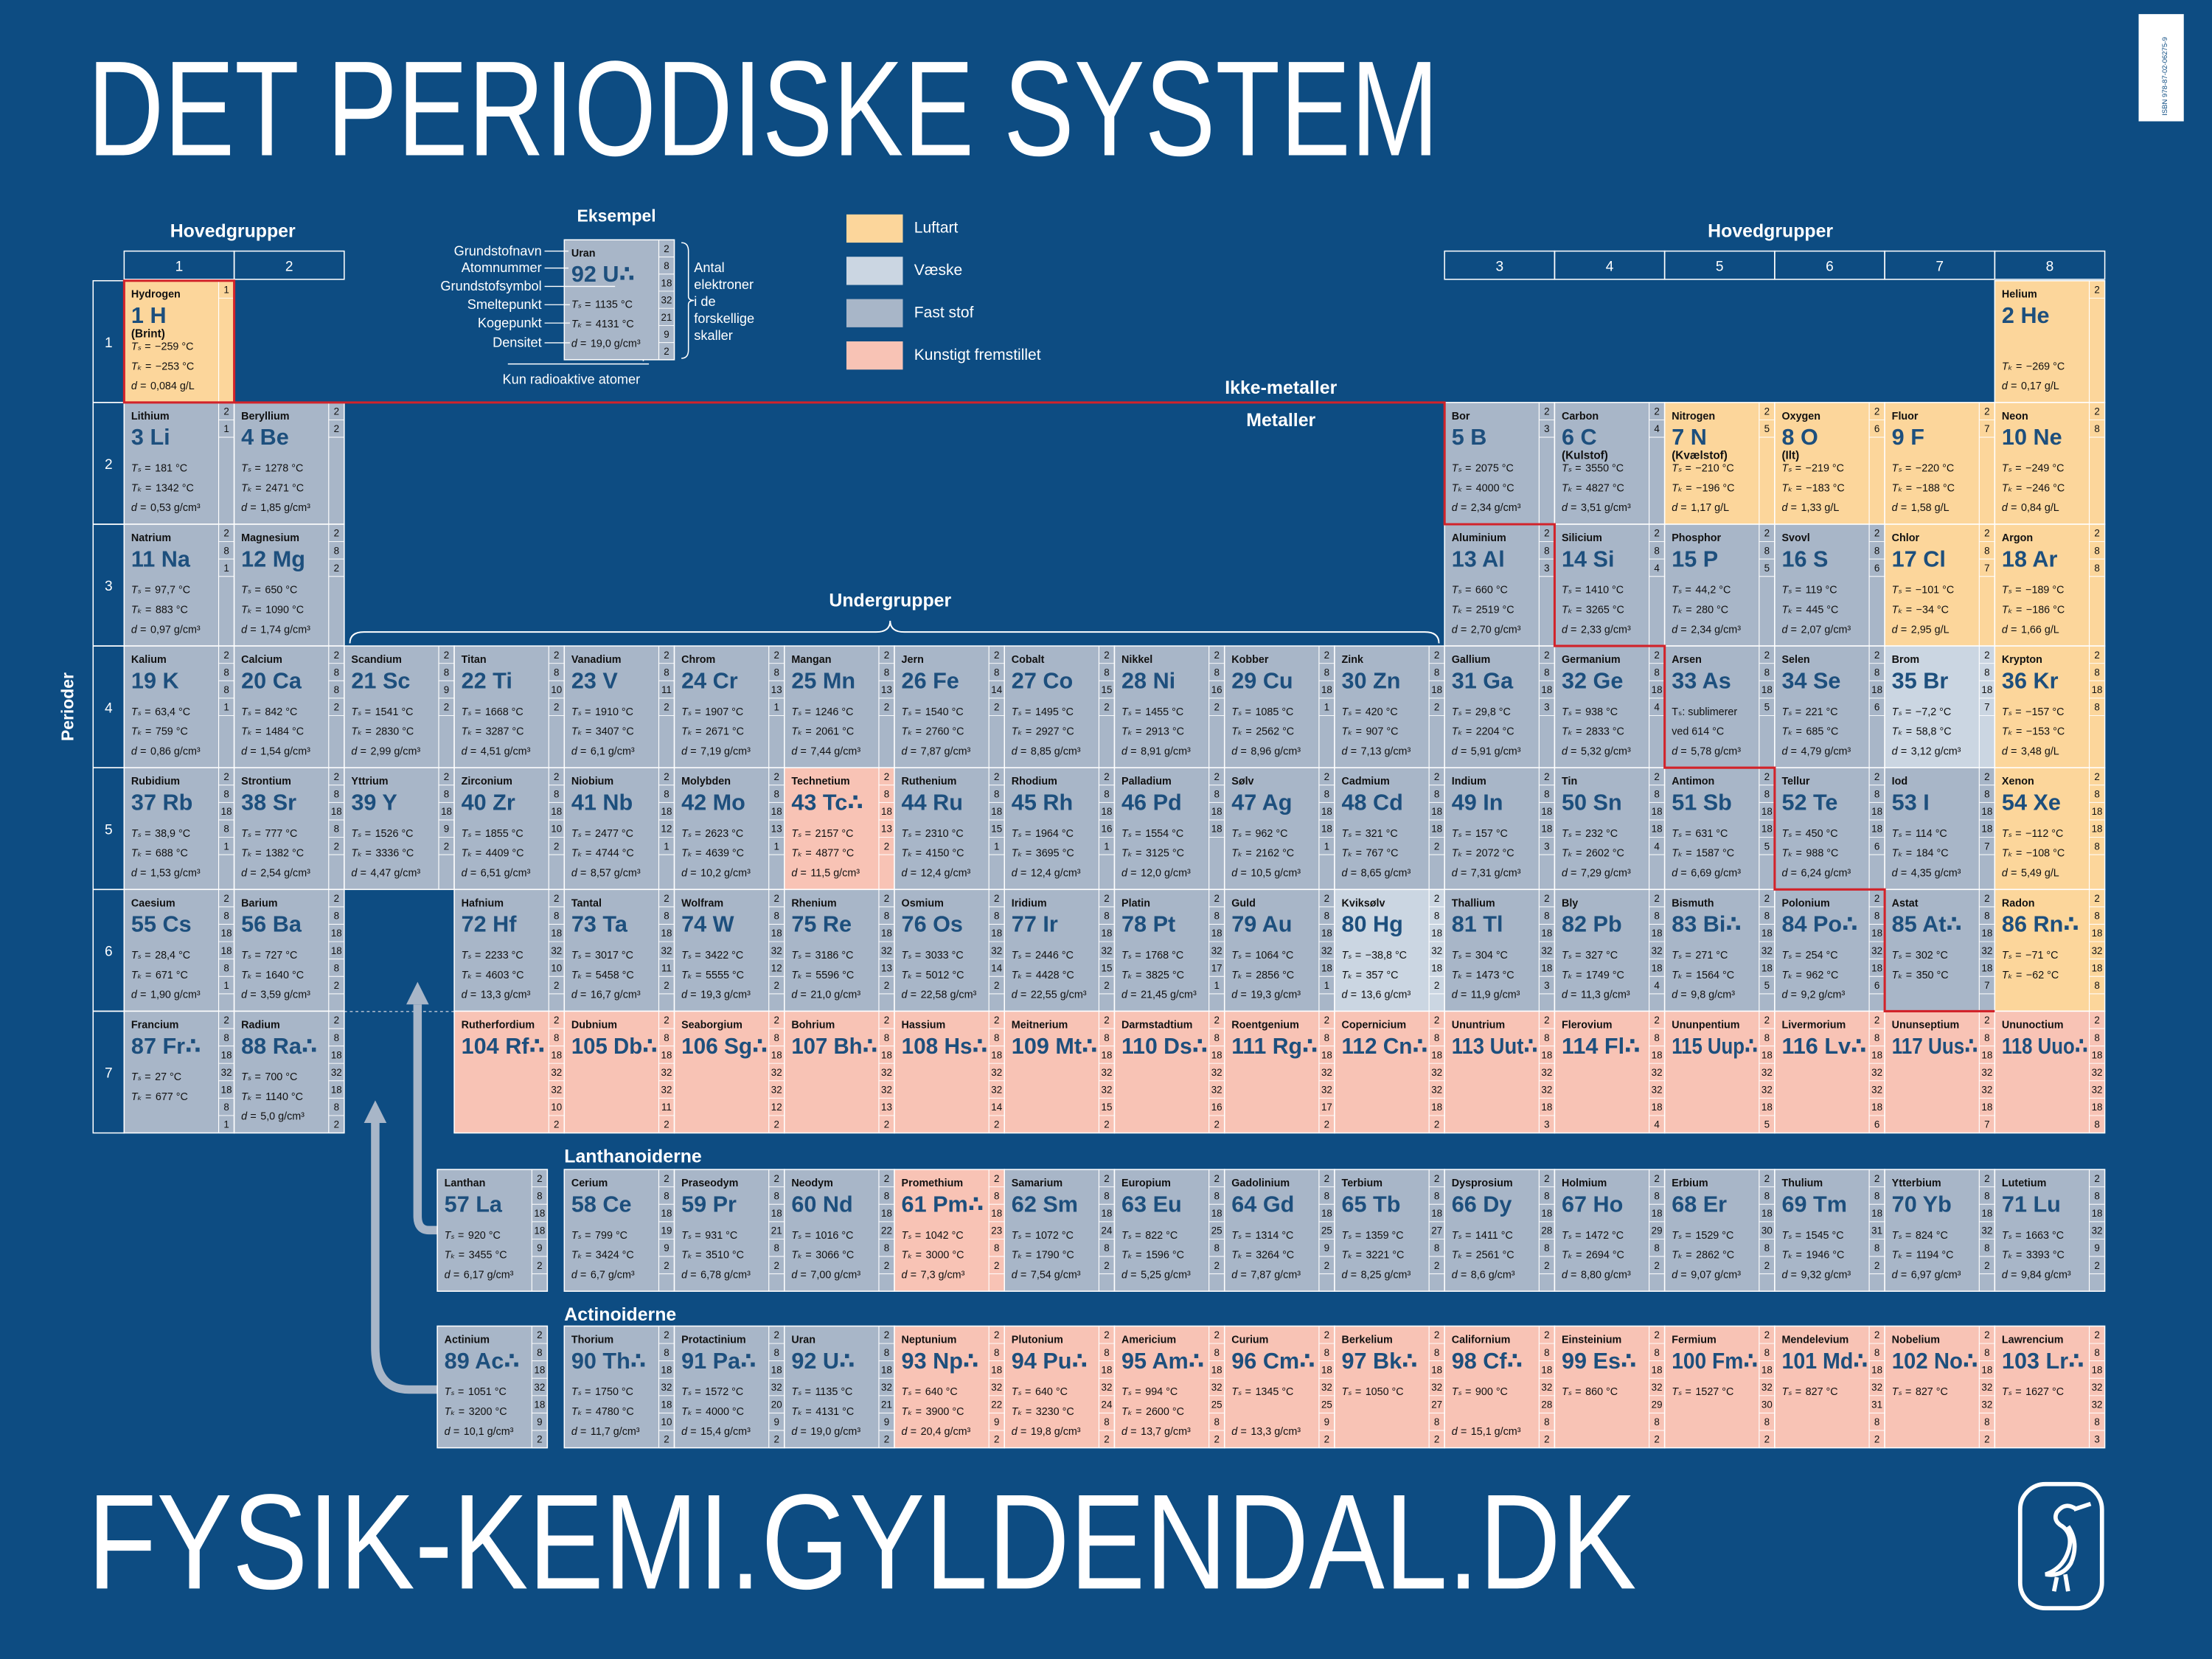  What do you see at coordinates (605, 1432) in the screenshot?
I see `element-property: d = 11,7 g/cm³` at bounding box center [605, 1432].